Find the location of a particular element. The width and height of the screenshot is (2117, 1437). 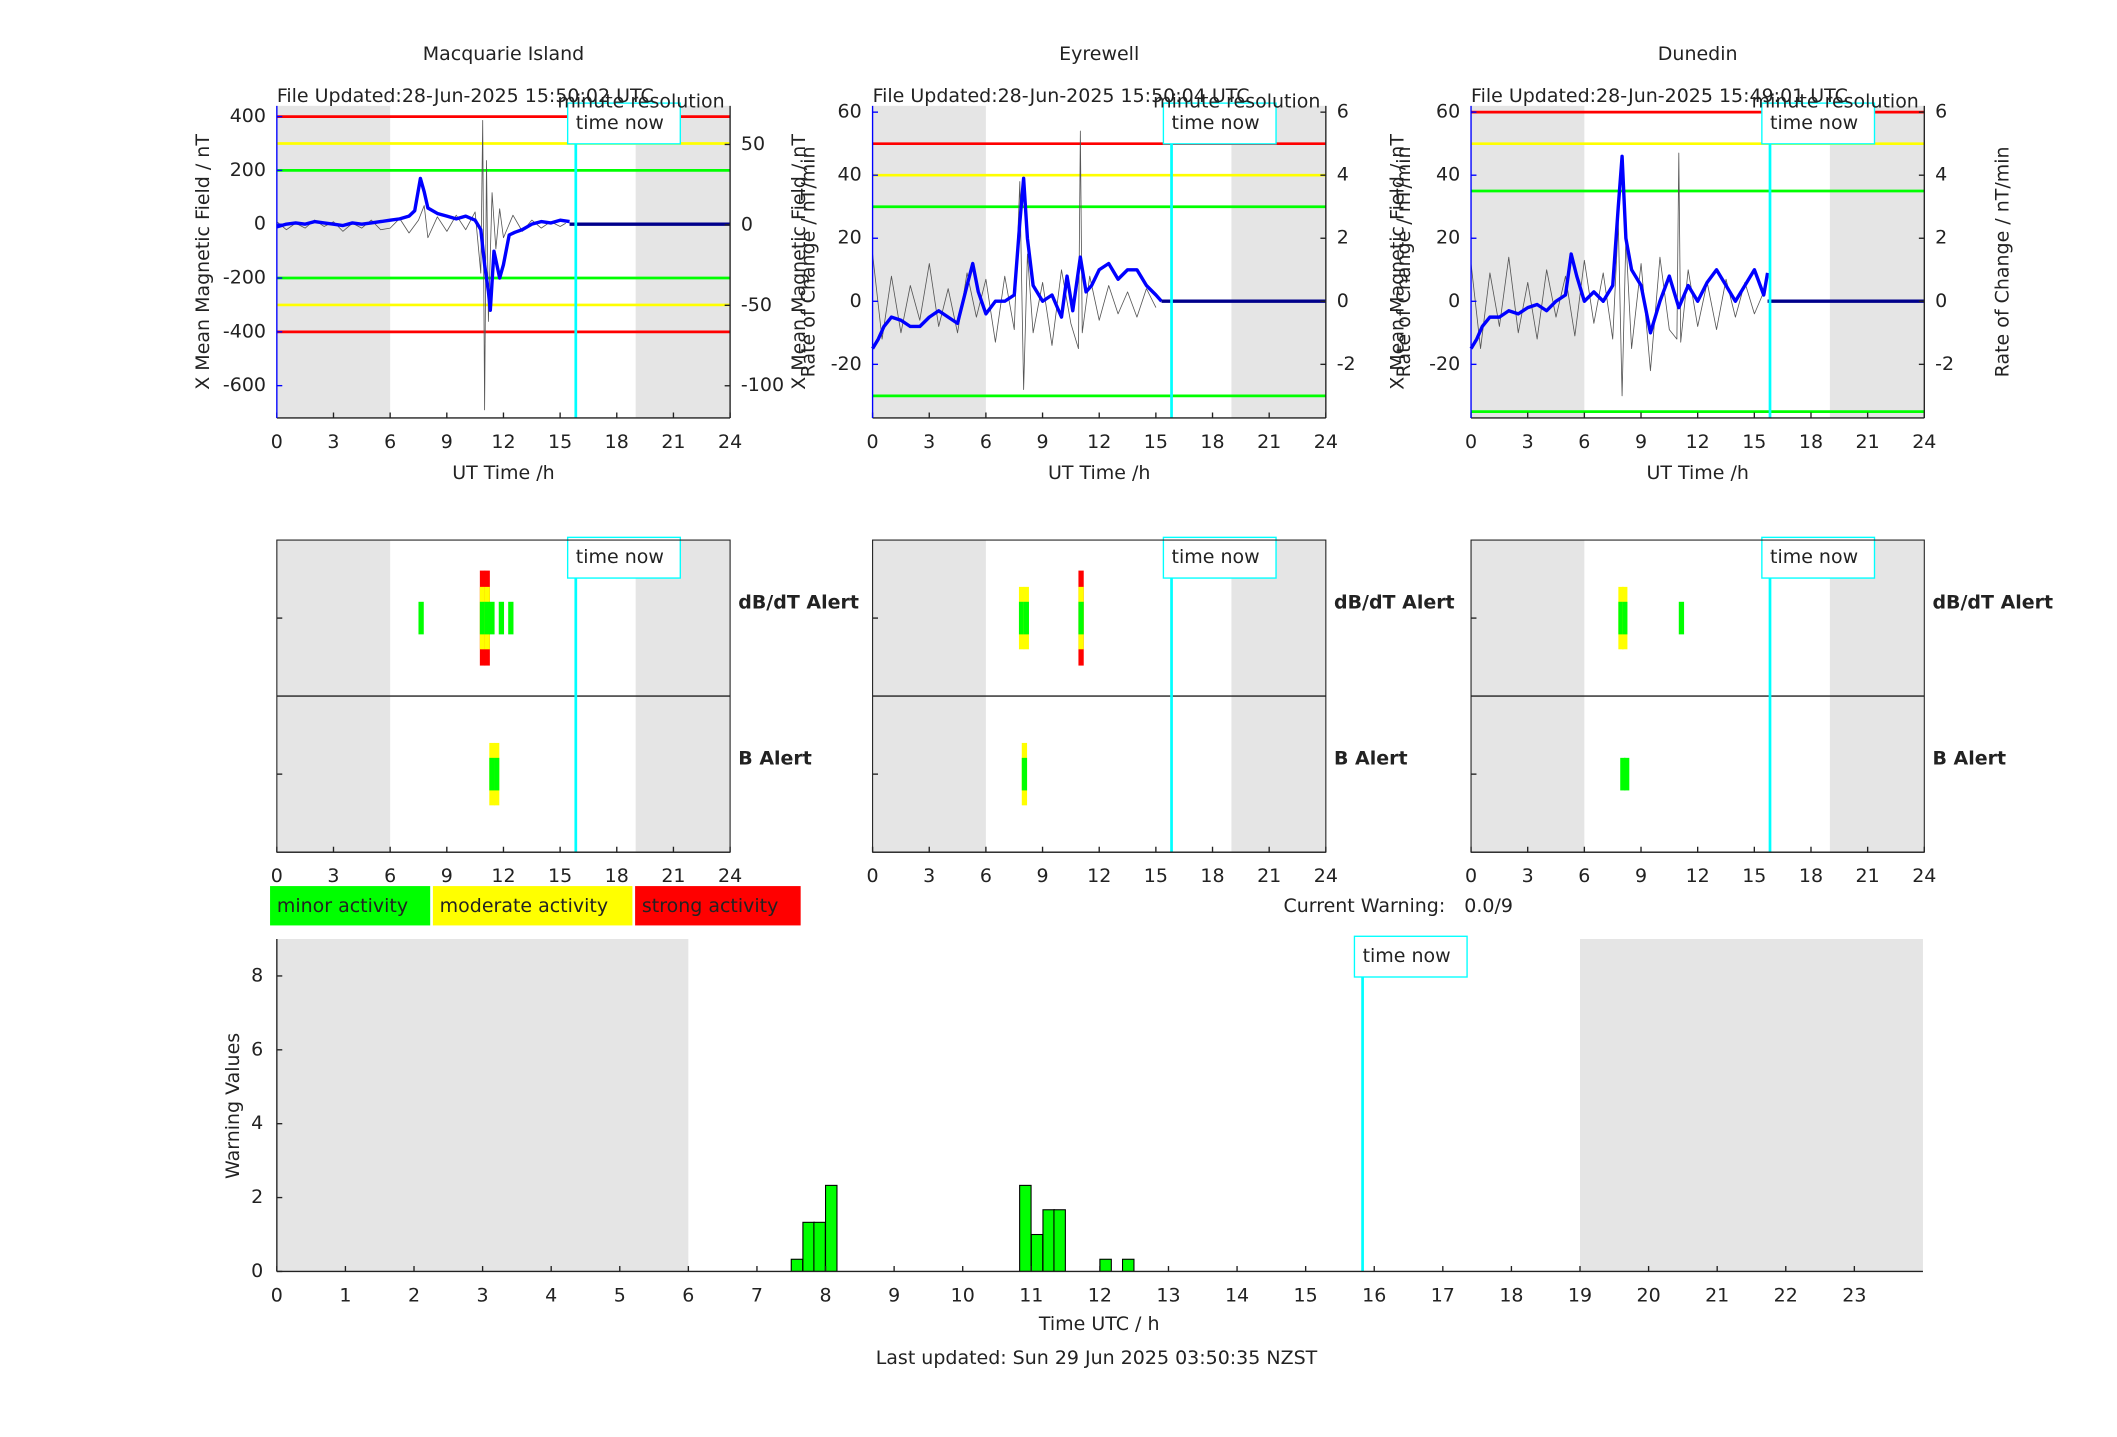

y2-axis-label: Rate of Change / nT/min is located at coordinates (1404, 261).